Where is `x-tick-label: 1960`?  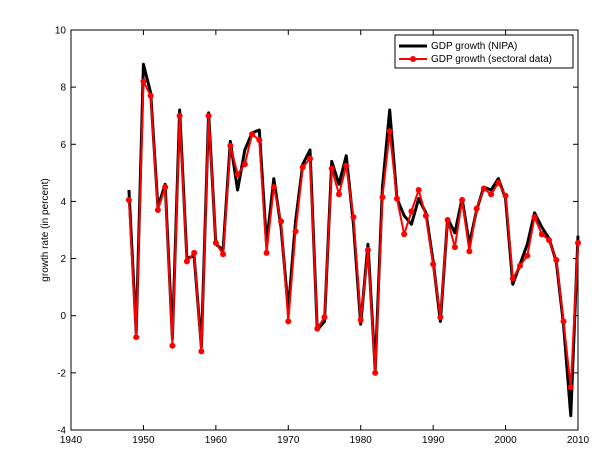 x-tick-label: 1960 is located at coordinates (216, 440).